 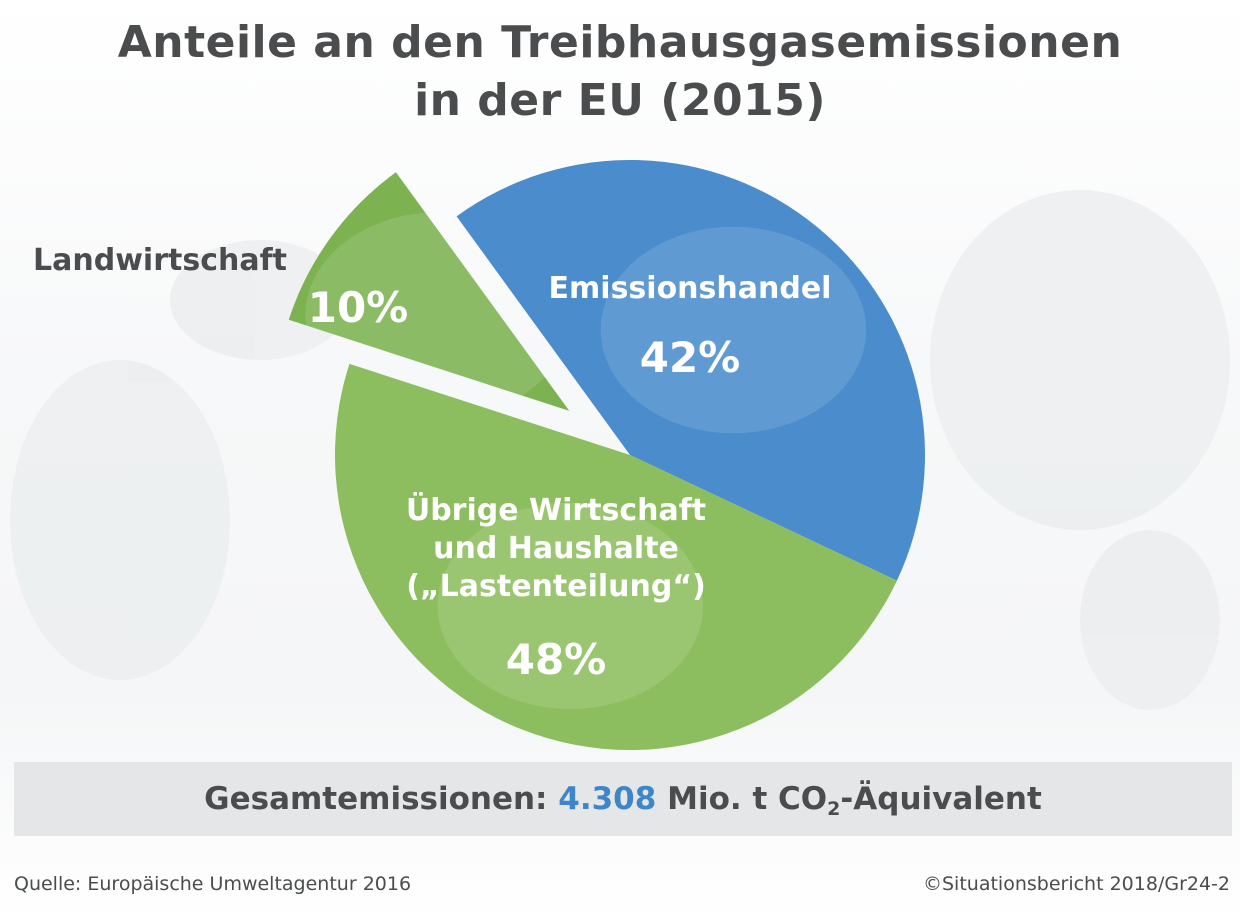 What do you see at coordinates (213, 884) in the screenshot?
I see `source-note: Quelle: Europäische Umweltagentur 2016` at bounding box center [213, 884].